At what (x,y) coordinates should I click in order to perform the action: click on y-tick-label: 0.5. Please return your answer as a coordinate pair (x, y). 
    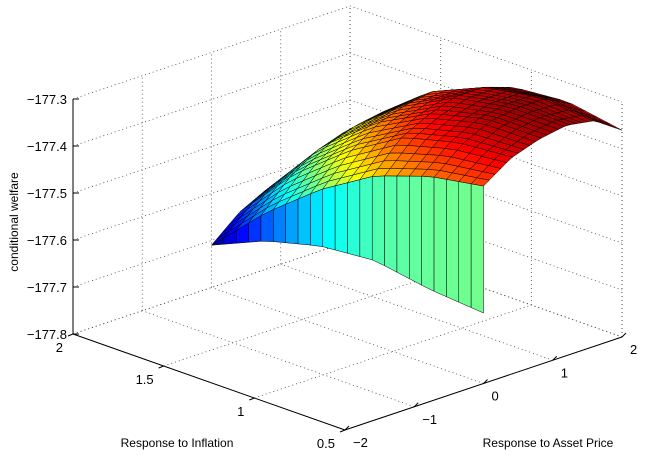
    Looking at the image, I should click on (326, 443).